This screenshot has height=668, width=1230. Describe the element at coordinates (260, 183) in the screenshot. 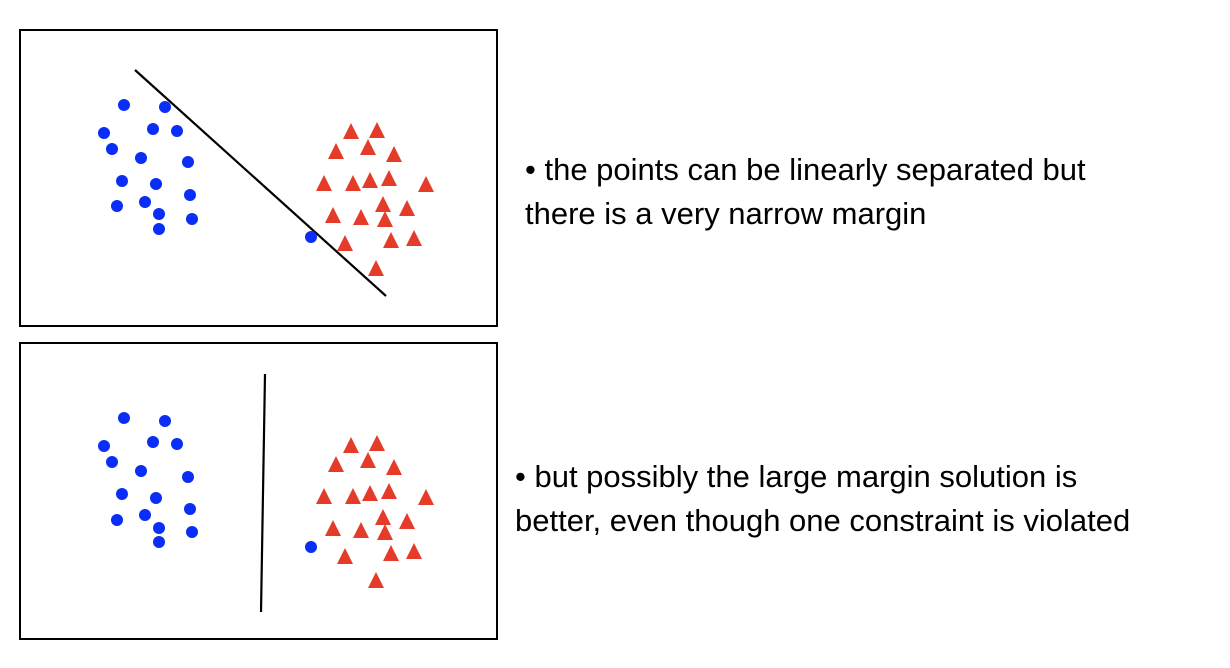

I see `top-separator-line` at that location.